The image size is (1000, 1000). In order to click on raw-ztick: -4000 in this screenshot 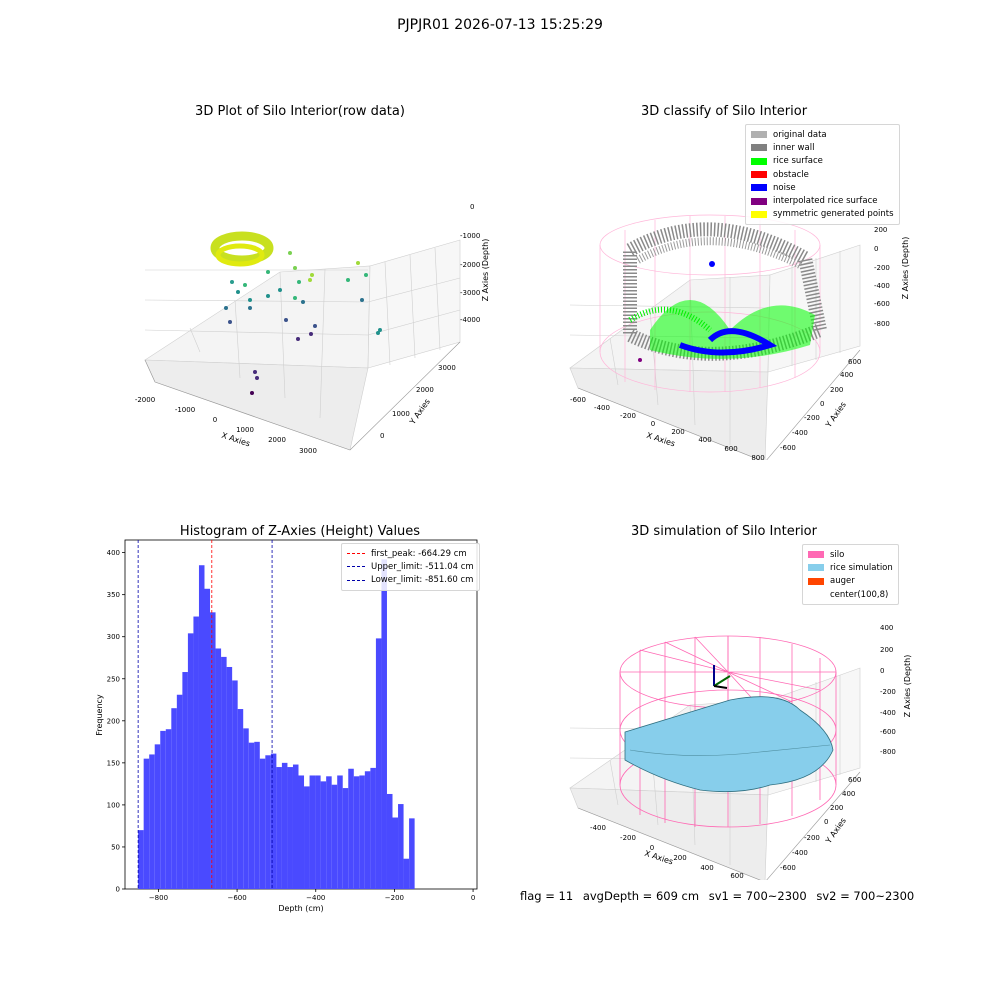, I will do `click(470, 320)`.